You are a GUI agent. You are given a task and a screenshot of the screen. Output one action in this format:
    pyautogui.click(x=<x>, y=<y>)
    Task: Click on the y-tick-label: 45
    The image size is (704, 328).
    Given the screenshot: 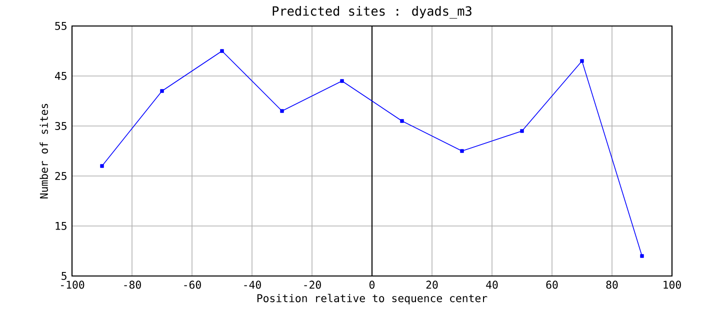 What is the action you would take?
    pyautogui.click(x=60, y=76)
    